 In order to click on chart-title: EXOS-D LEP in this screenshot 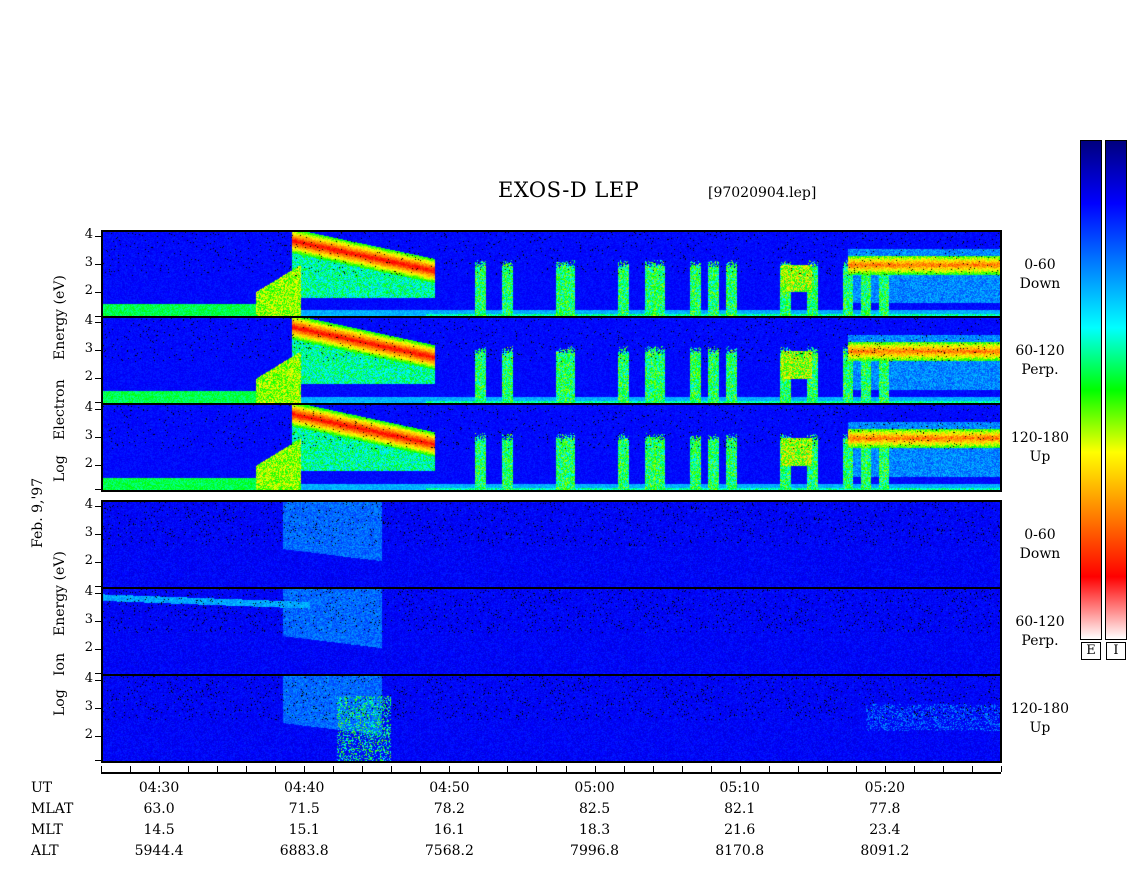, I will do `click(569, 190)`.